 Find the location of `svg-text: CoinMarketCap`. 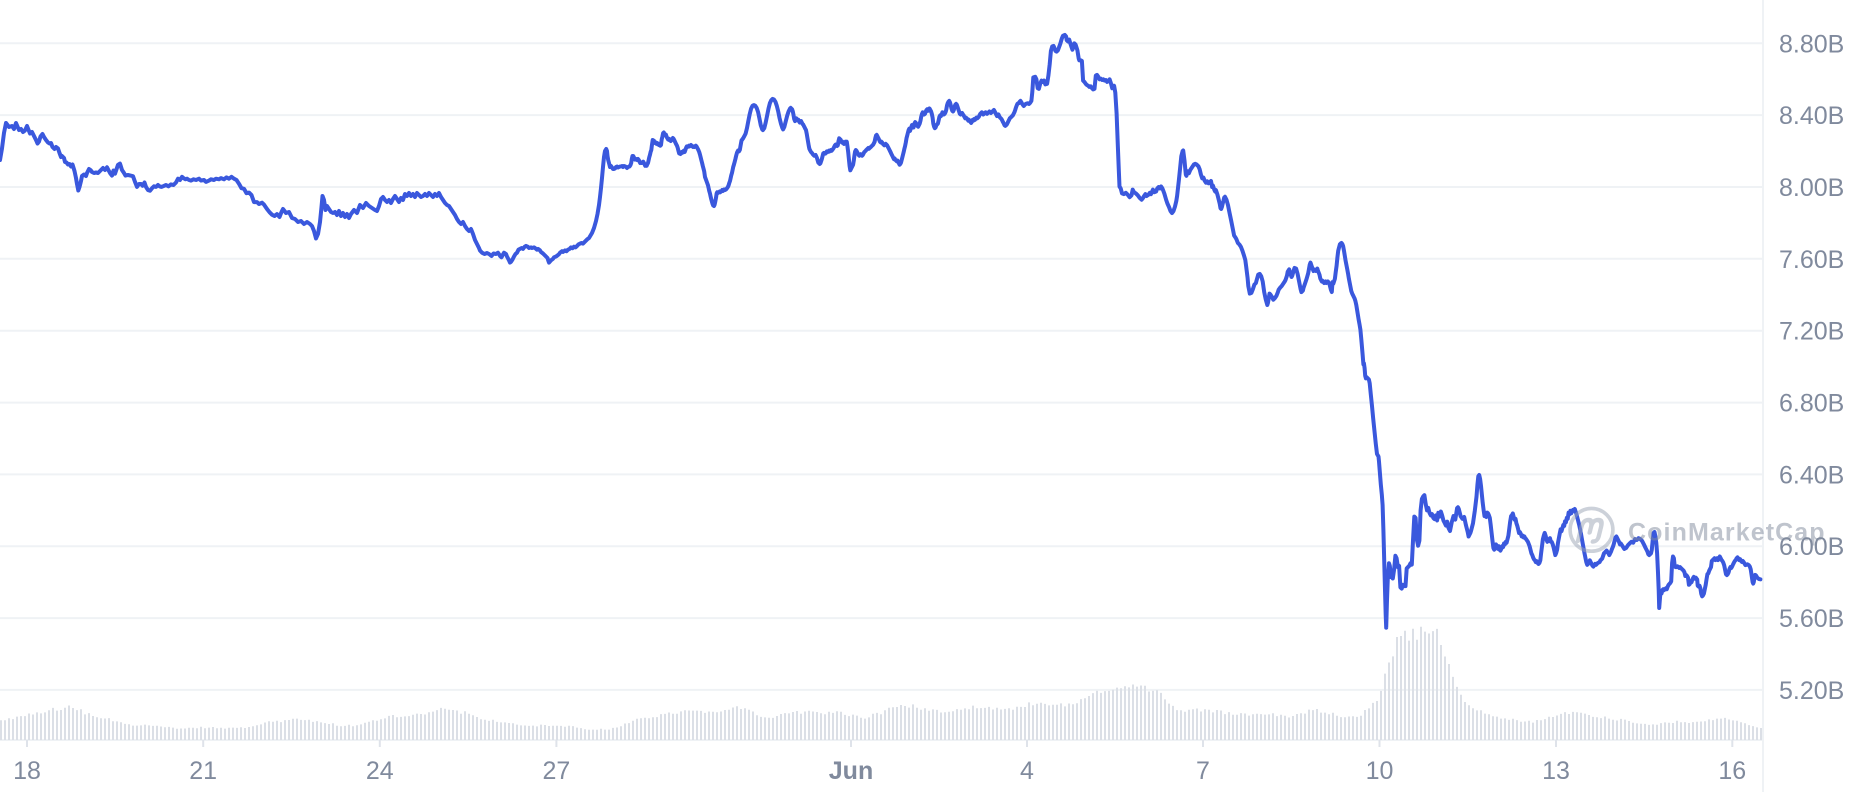

svg-text: CoinMarketCap is located at coordinates (1727, 533).